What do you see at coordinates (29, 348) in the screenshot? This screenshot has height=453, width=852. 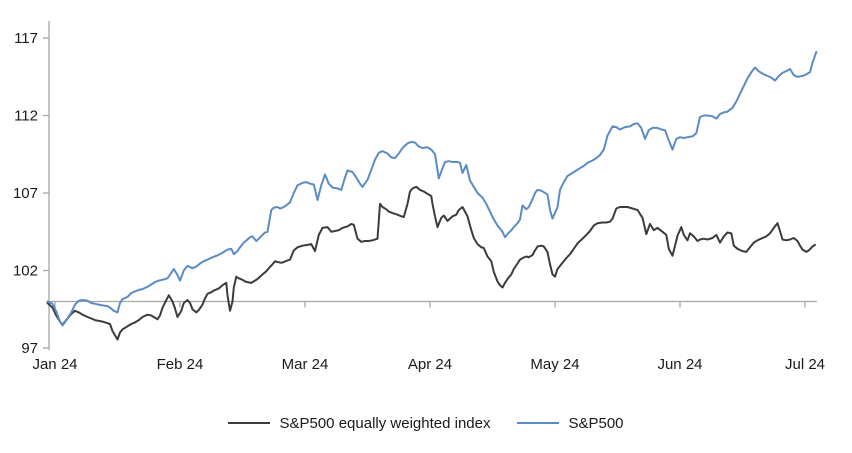 I see `y-tick-label: 97` at bounding box center [29, 348].